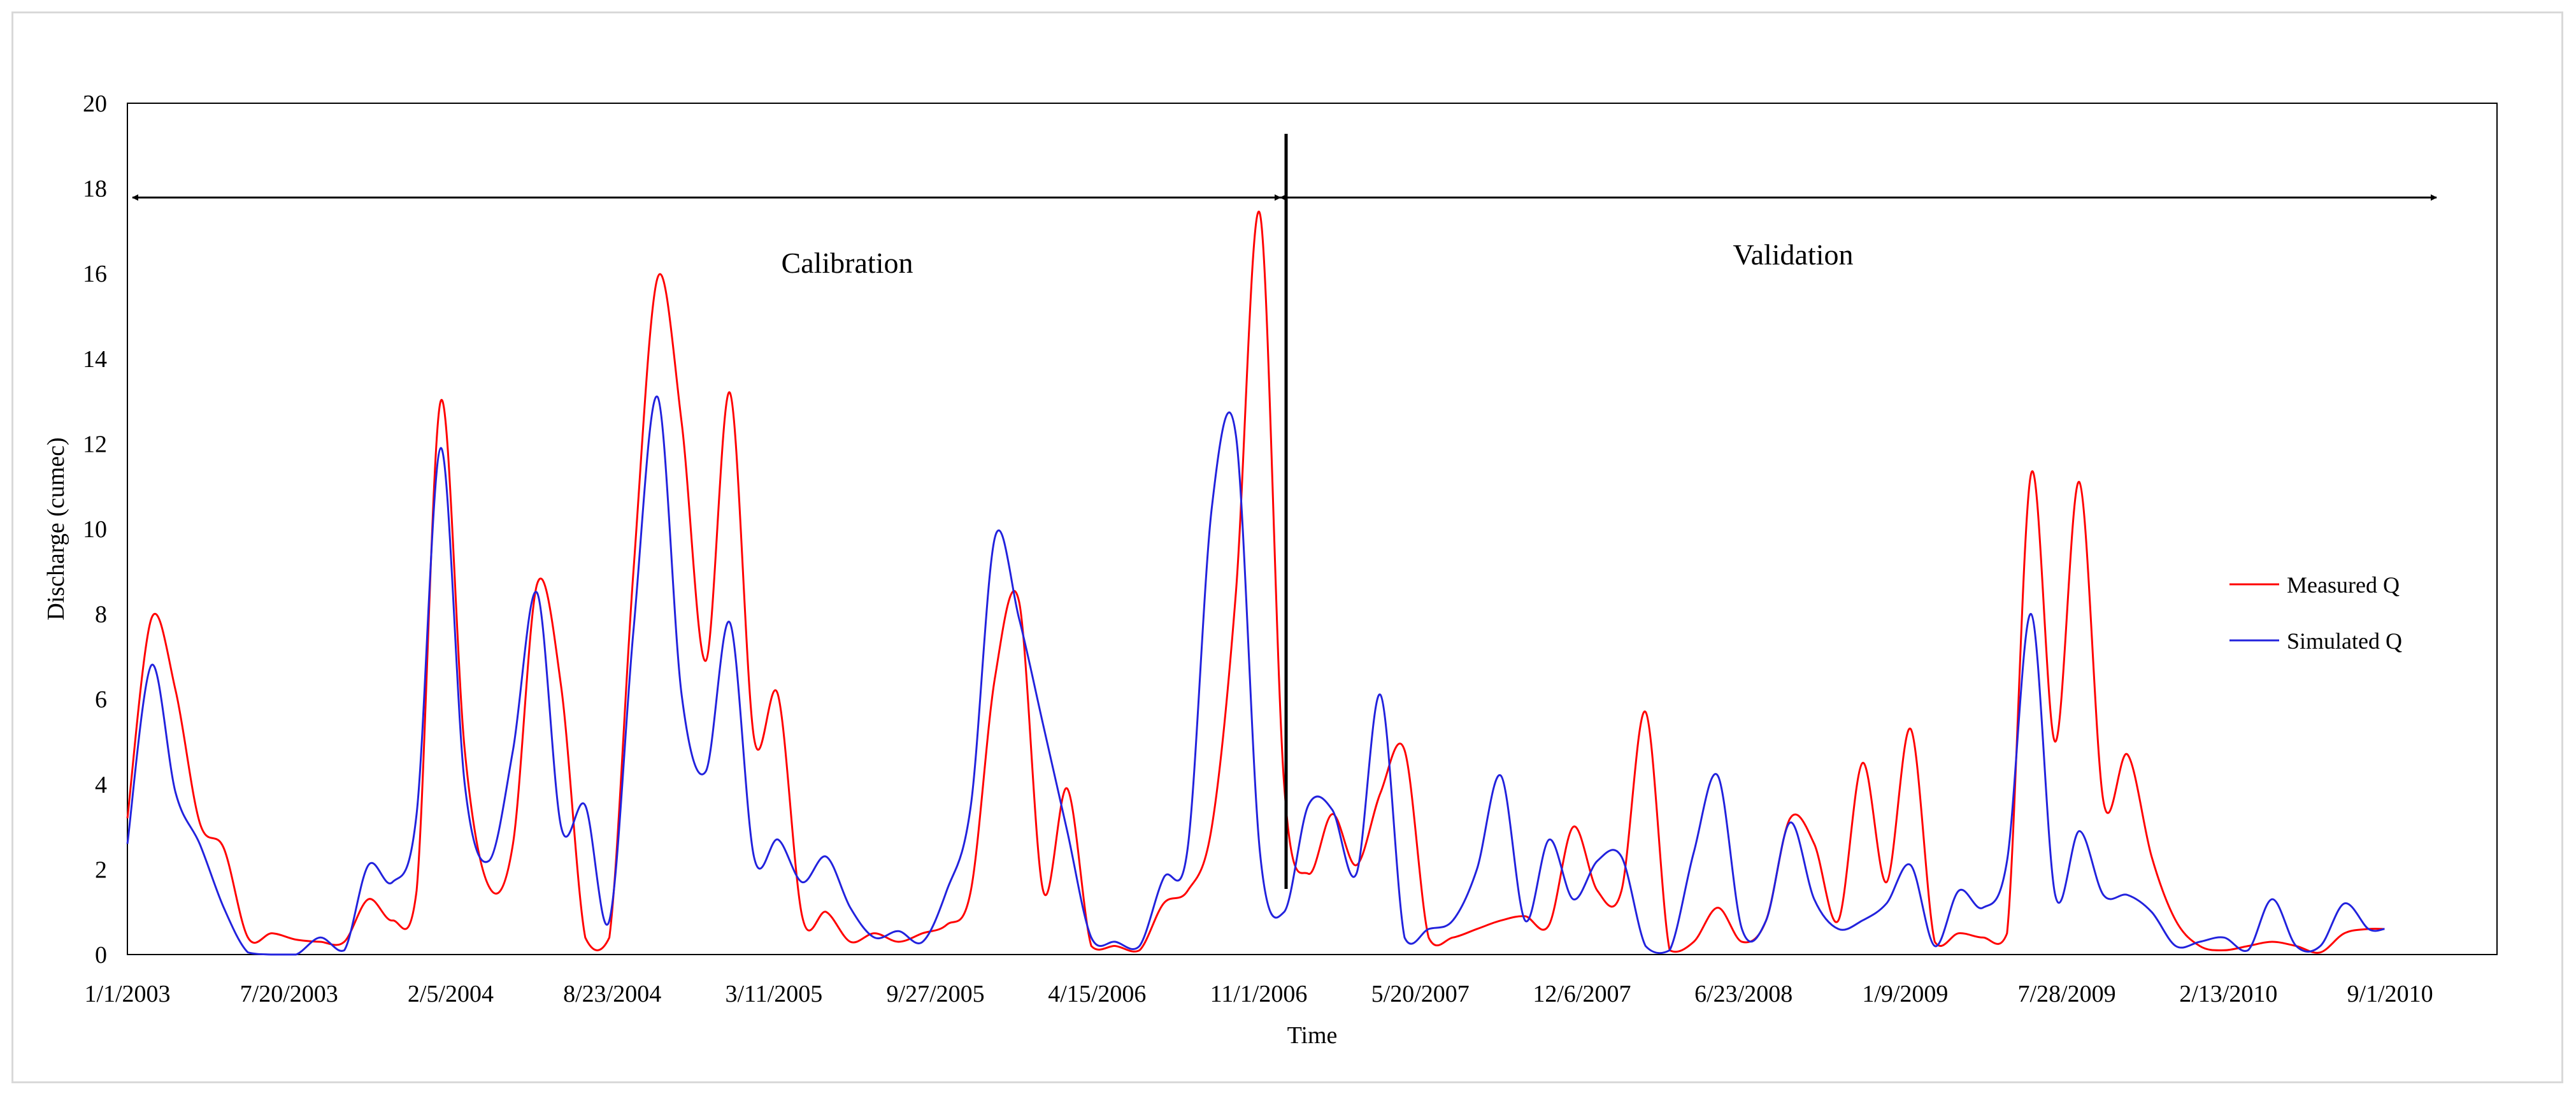 The image size is (2576, 1096). Describe the element at coordinates (101, 615) in the screenshot. I see `y-tick-label: 8` at that location.